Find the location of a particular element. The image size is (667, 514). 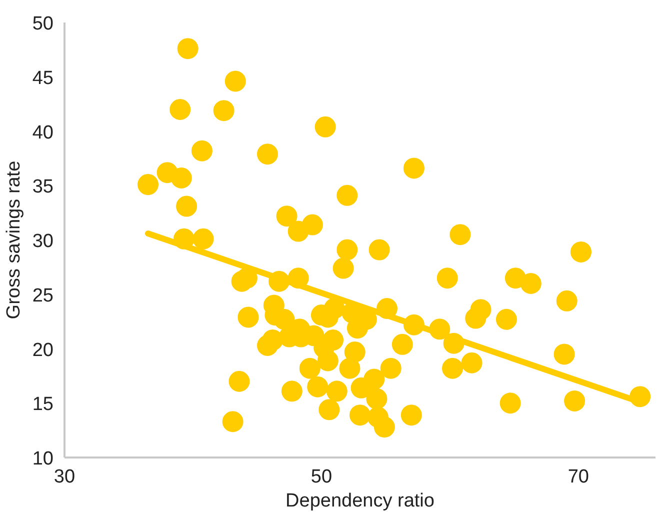

y-tick-label: 15 is located at coordinates (43, 405).